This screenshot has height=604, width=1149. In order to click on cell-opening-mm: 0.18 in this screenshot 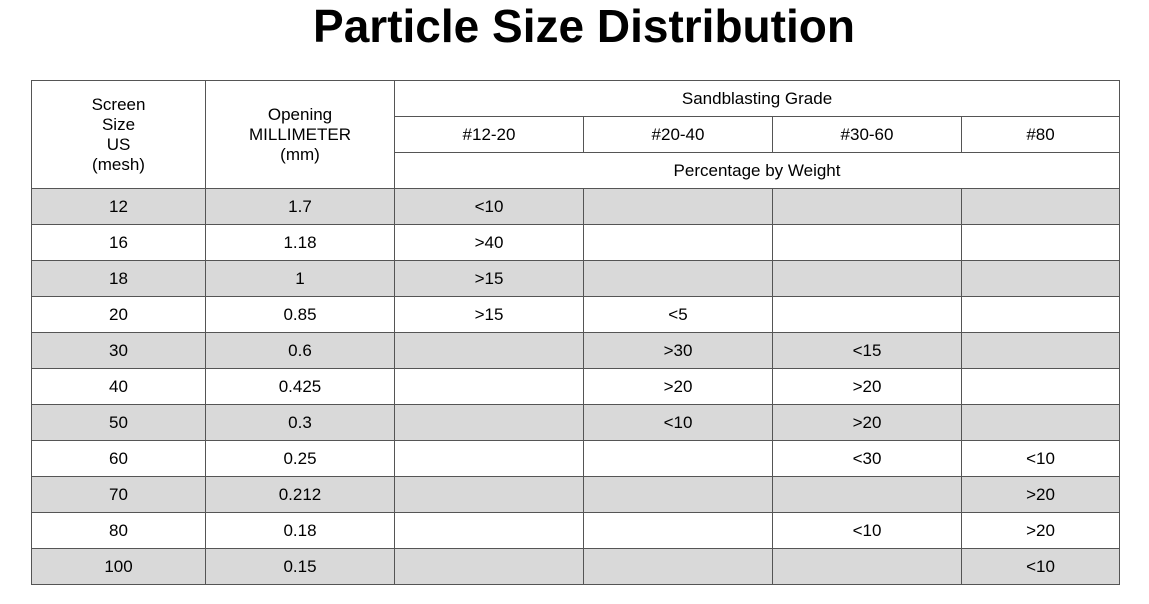, I will do `click(300, 530)`.